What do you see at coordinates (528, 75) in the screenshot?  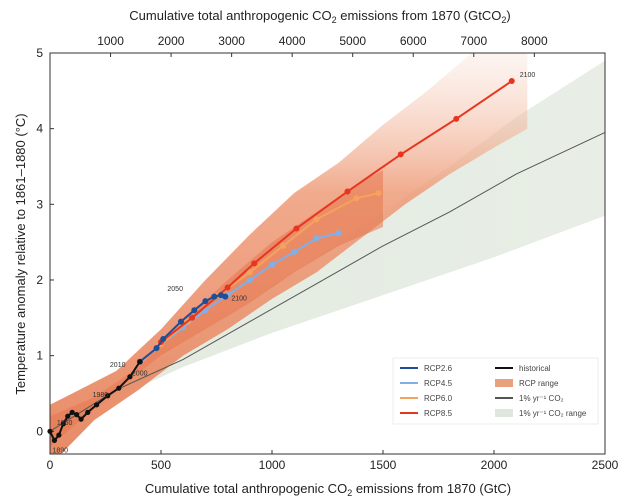 I see `year-label-rcp8-5: 2100` at bounding box center [528, 75].